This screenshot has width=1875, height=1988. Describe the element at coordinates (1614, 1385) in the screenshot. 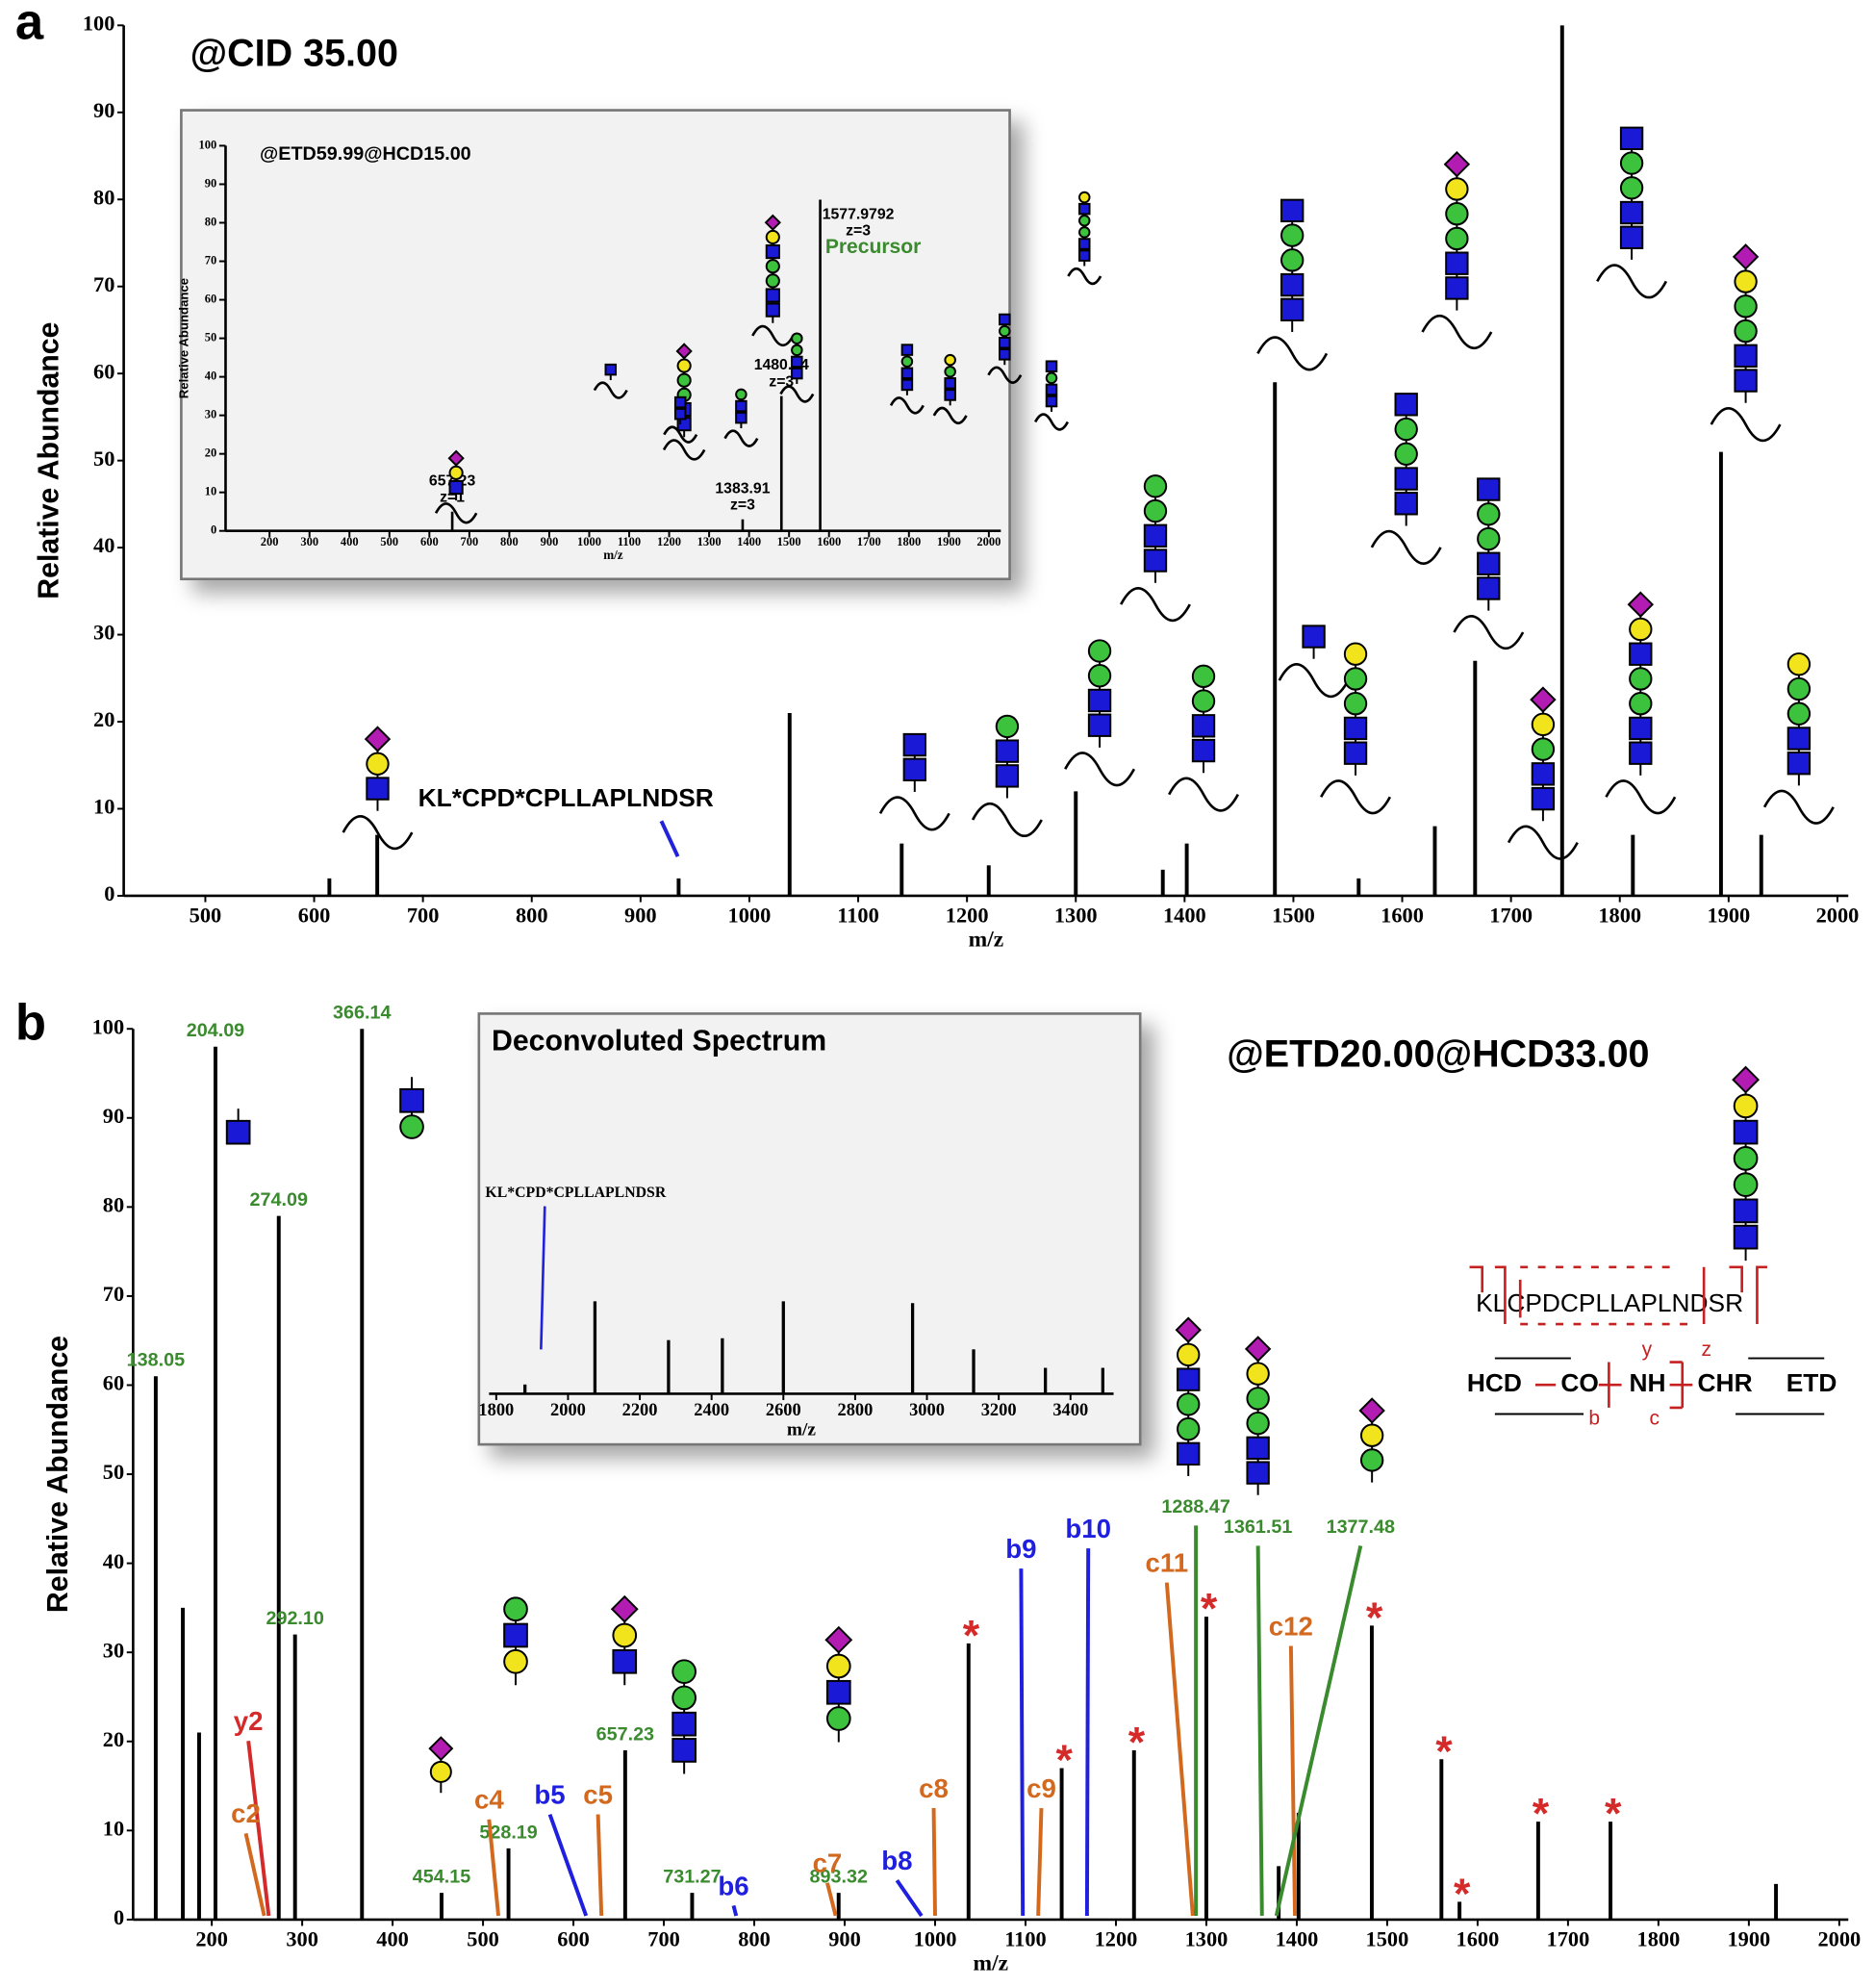

I see `bond-marks` at that location.